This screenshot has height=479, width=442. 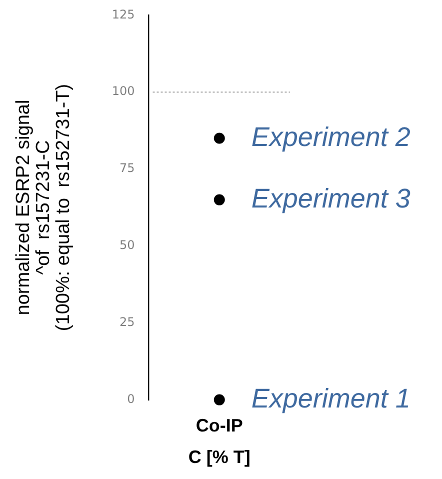 What do you see at coordinates (330, 137) in the screenshot?
I see `annotation: Experiment 2` at bounding box center [330, 137].